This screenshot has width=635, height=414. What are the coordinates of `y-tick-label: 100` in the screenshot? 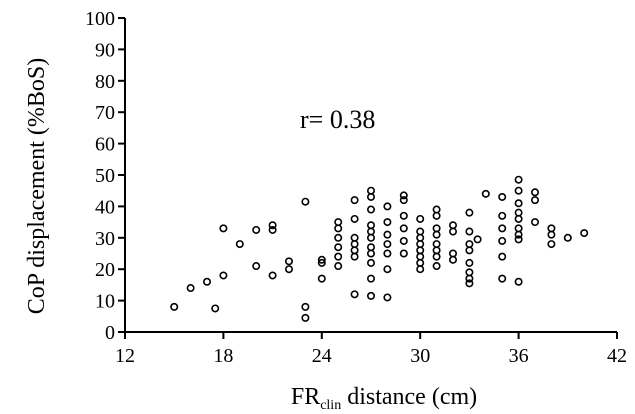 It's located at (100, 19).